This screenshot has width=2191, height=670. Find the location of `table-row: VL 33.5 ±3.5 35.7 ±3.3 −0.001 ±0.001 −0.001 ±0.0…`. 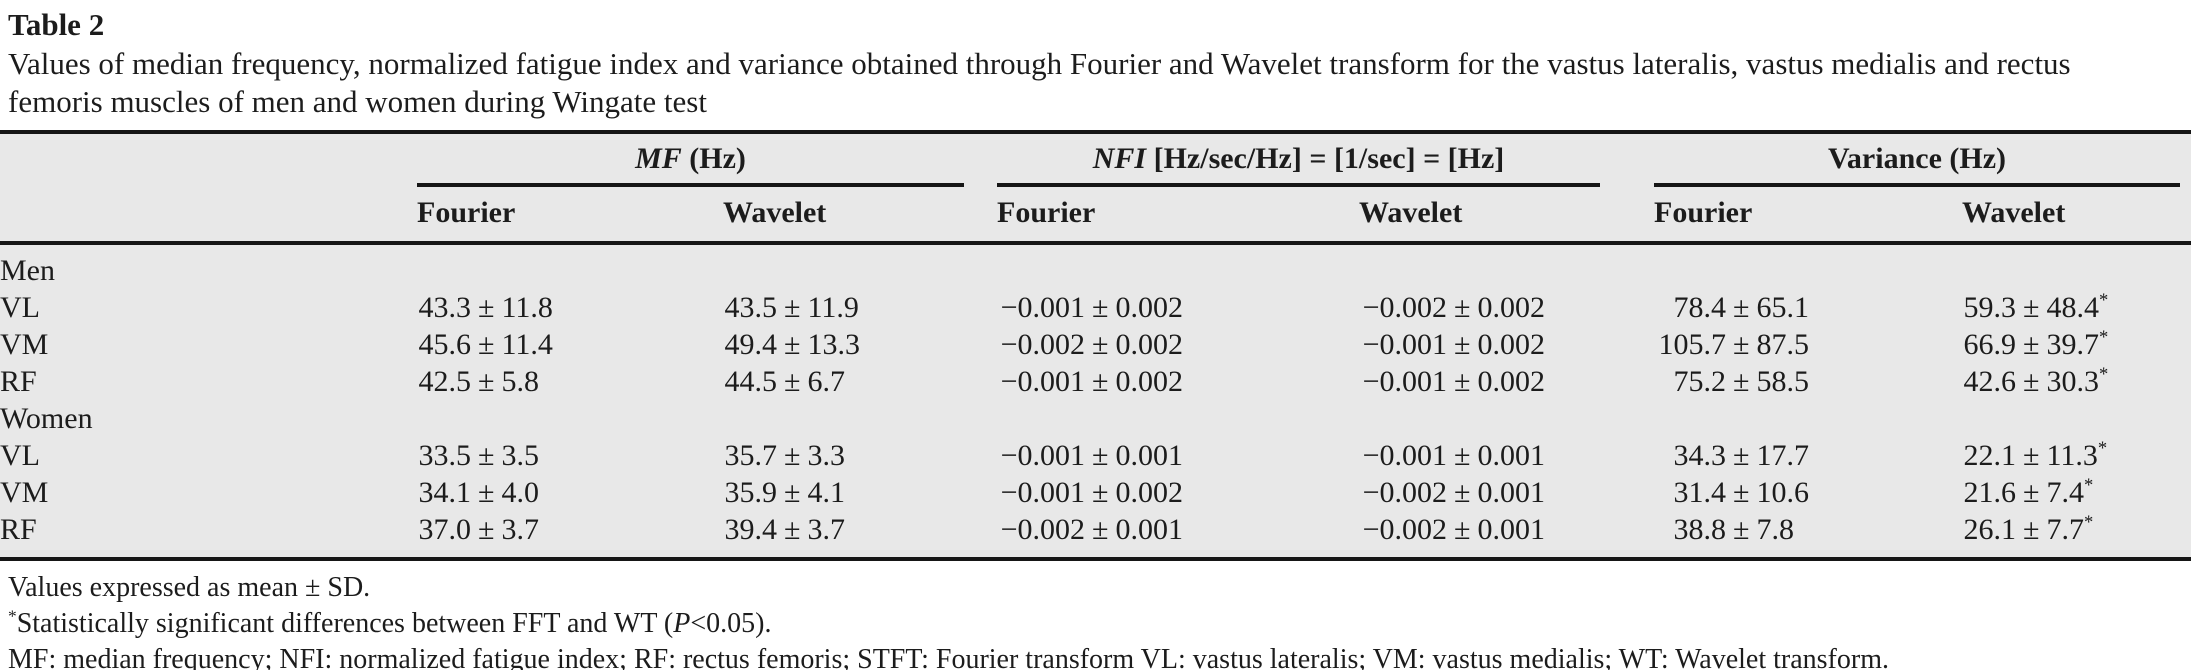

table-row: VL 33.5 ±3.5 35.7 ±3.3 −0.001 ±0.001 −0.001 ±0.0… is located at coordinates (1095, 455).